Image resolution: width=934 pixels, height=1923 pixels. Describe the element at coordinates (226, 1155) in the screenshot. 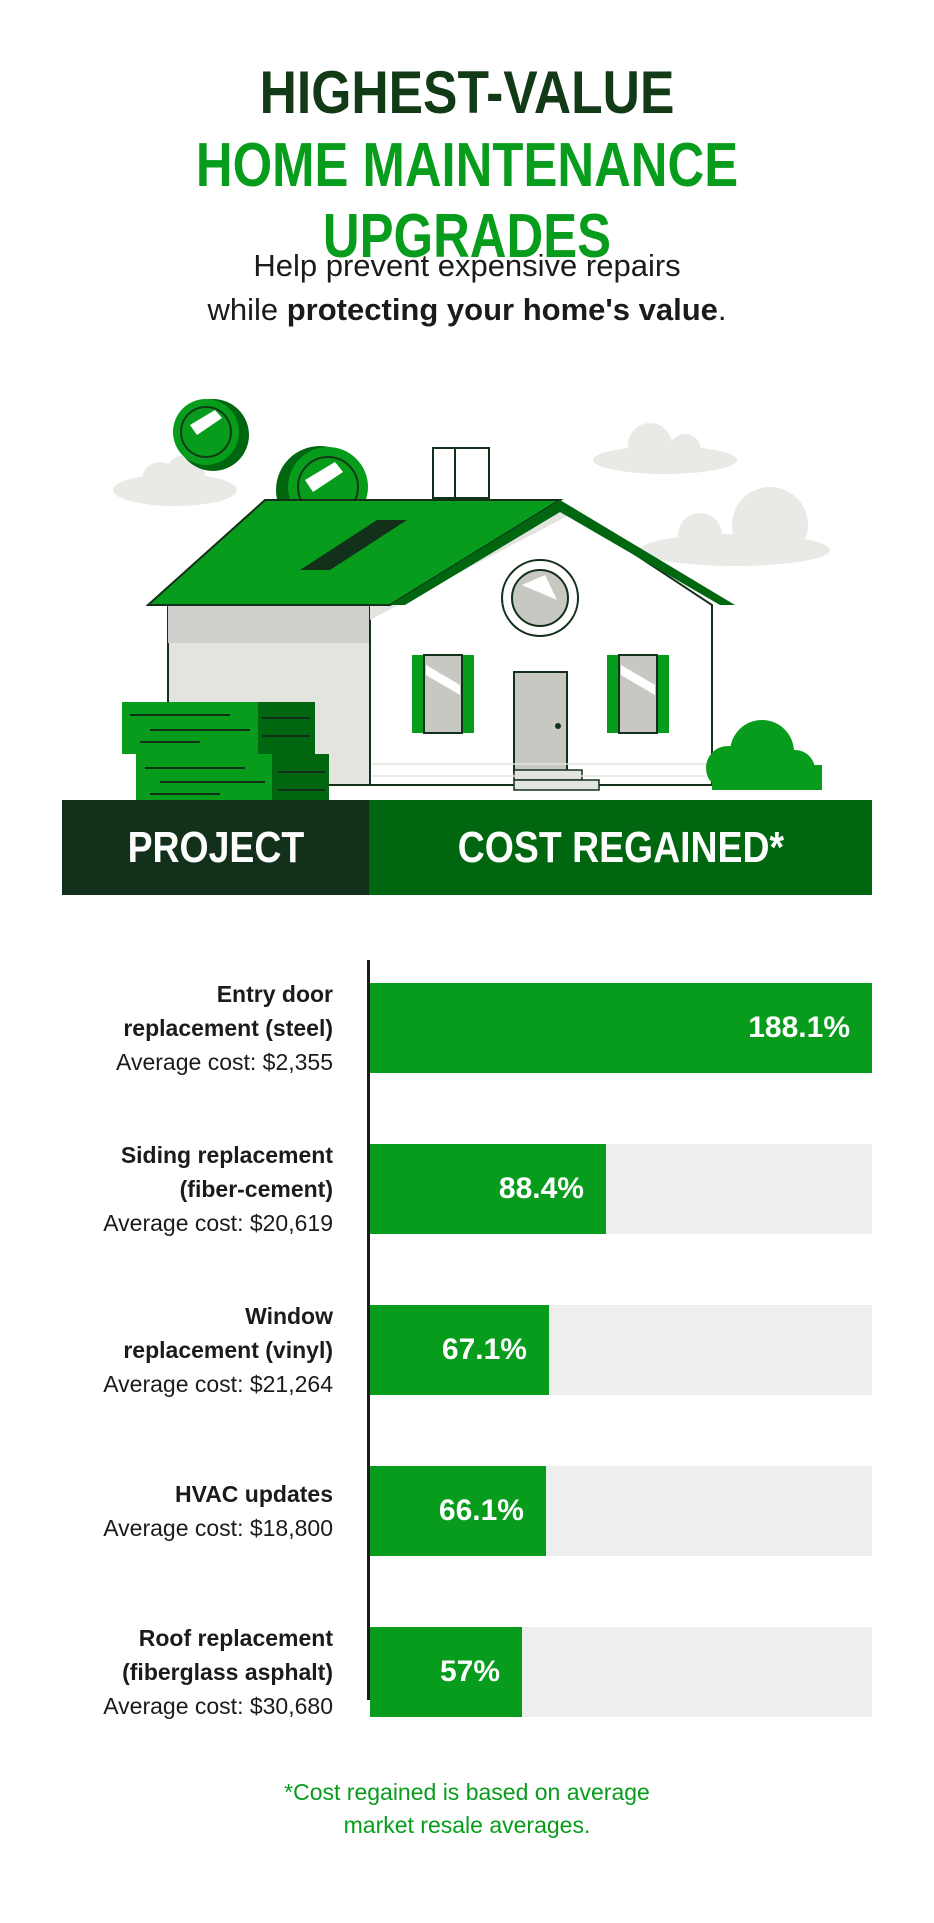

I see `category-name-line: Siding replacement` at that location.